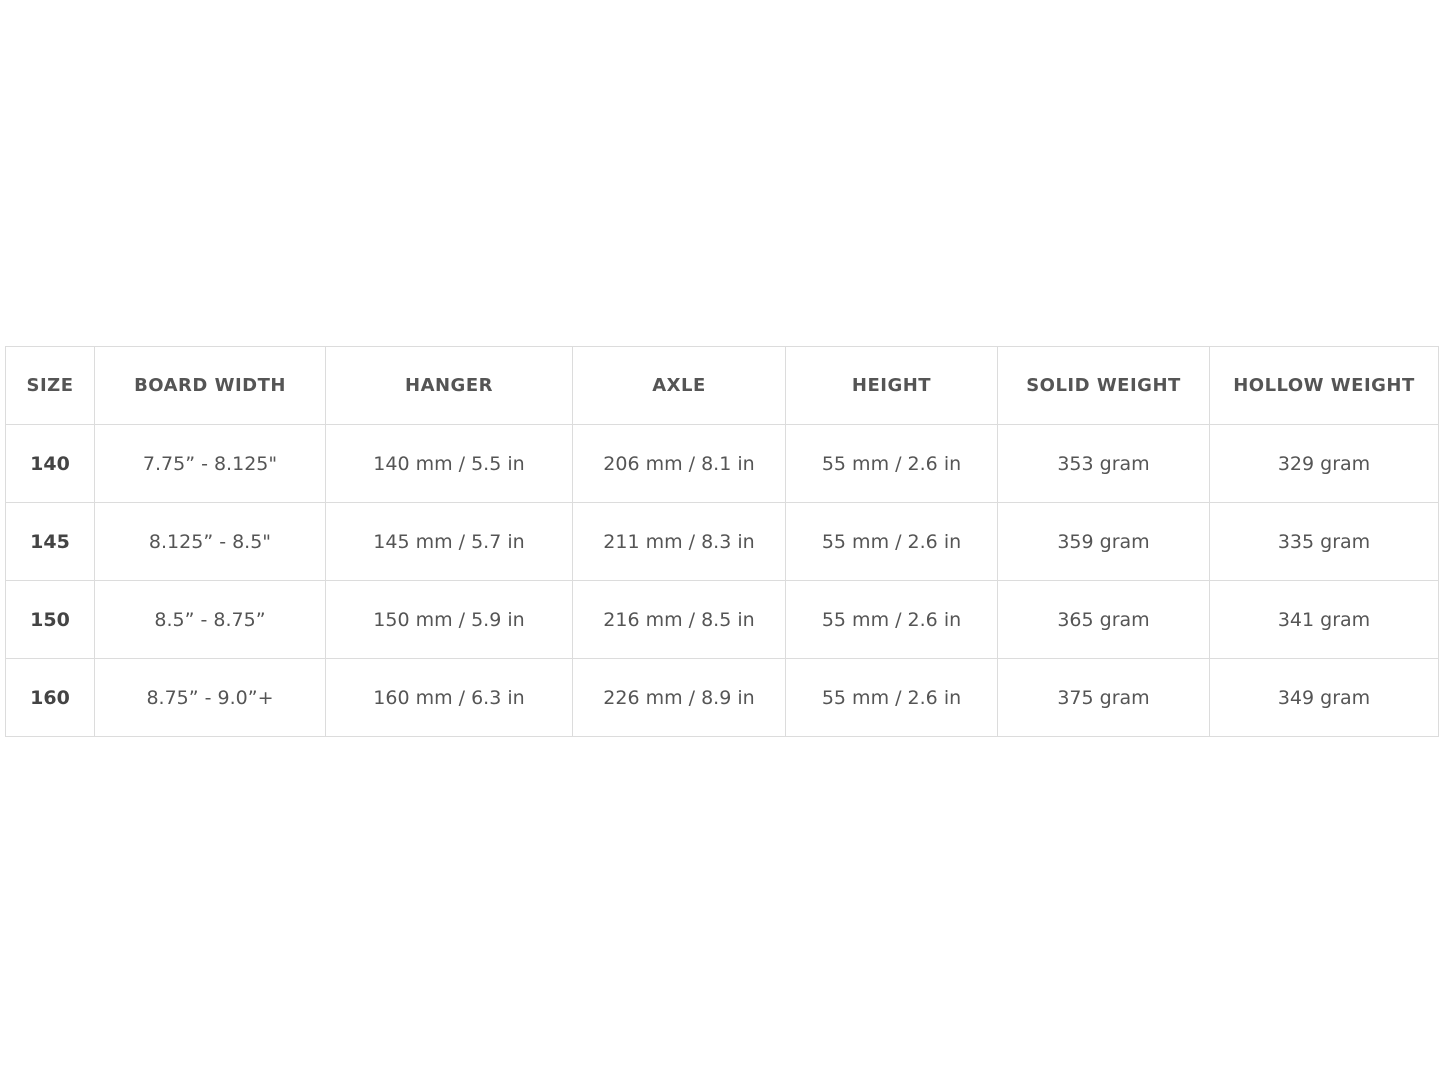 The width and height of the screenshot is (1445, 1084). Describe the element at coordinates (1324, 697) in the screenshot. I see `cell-hollow-weight: 349 gram` at that location.